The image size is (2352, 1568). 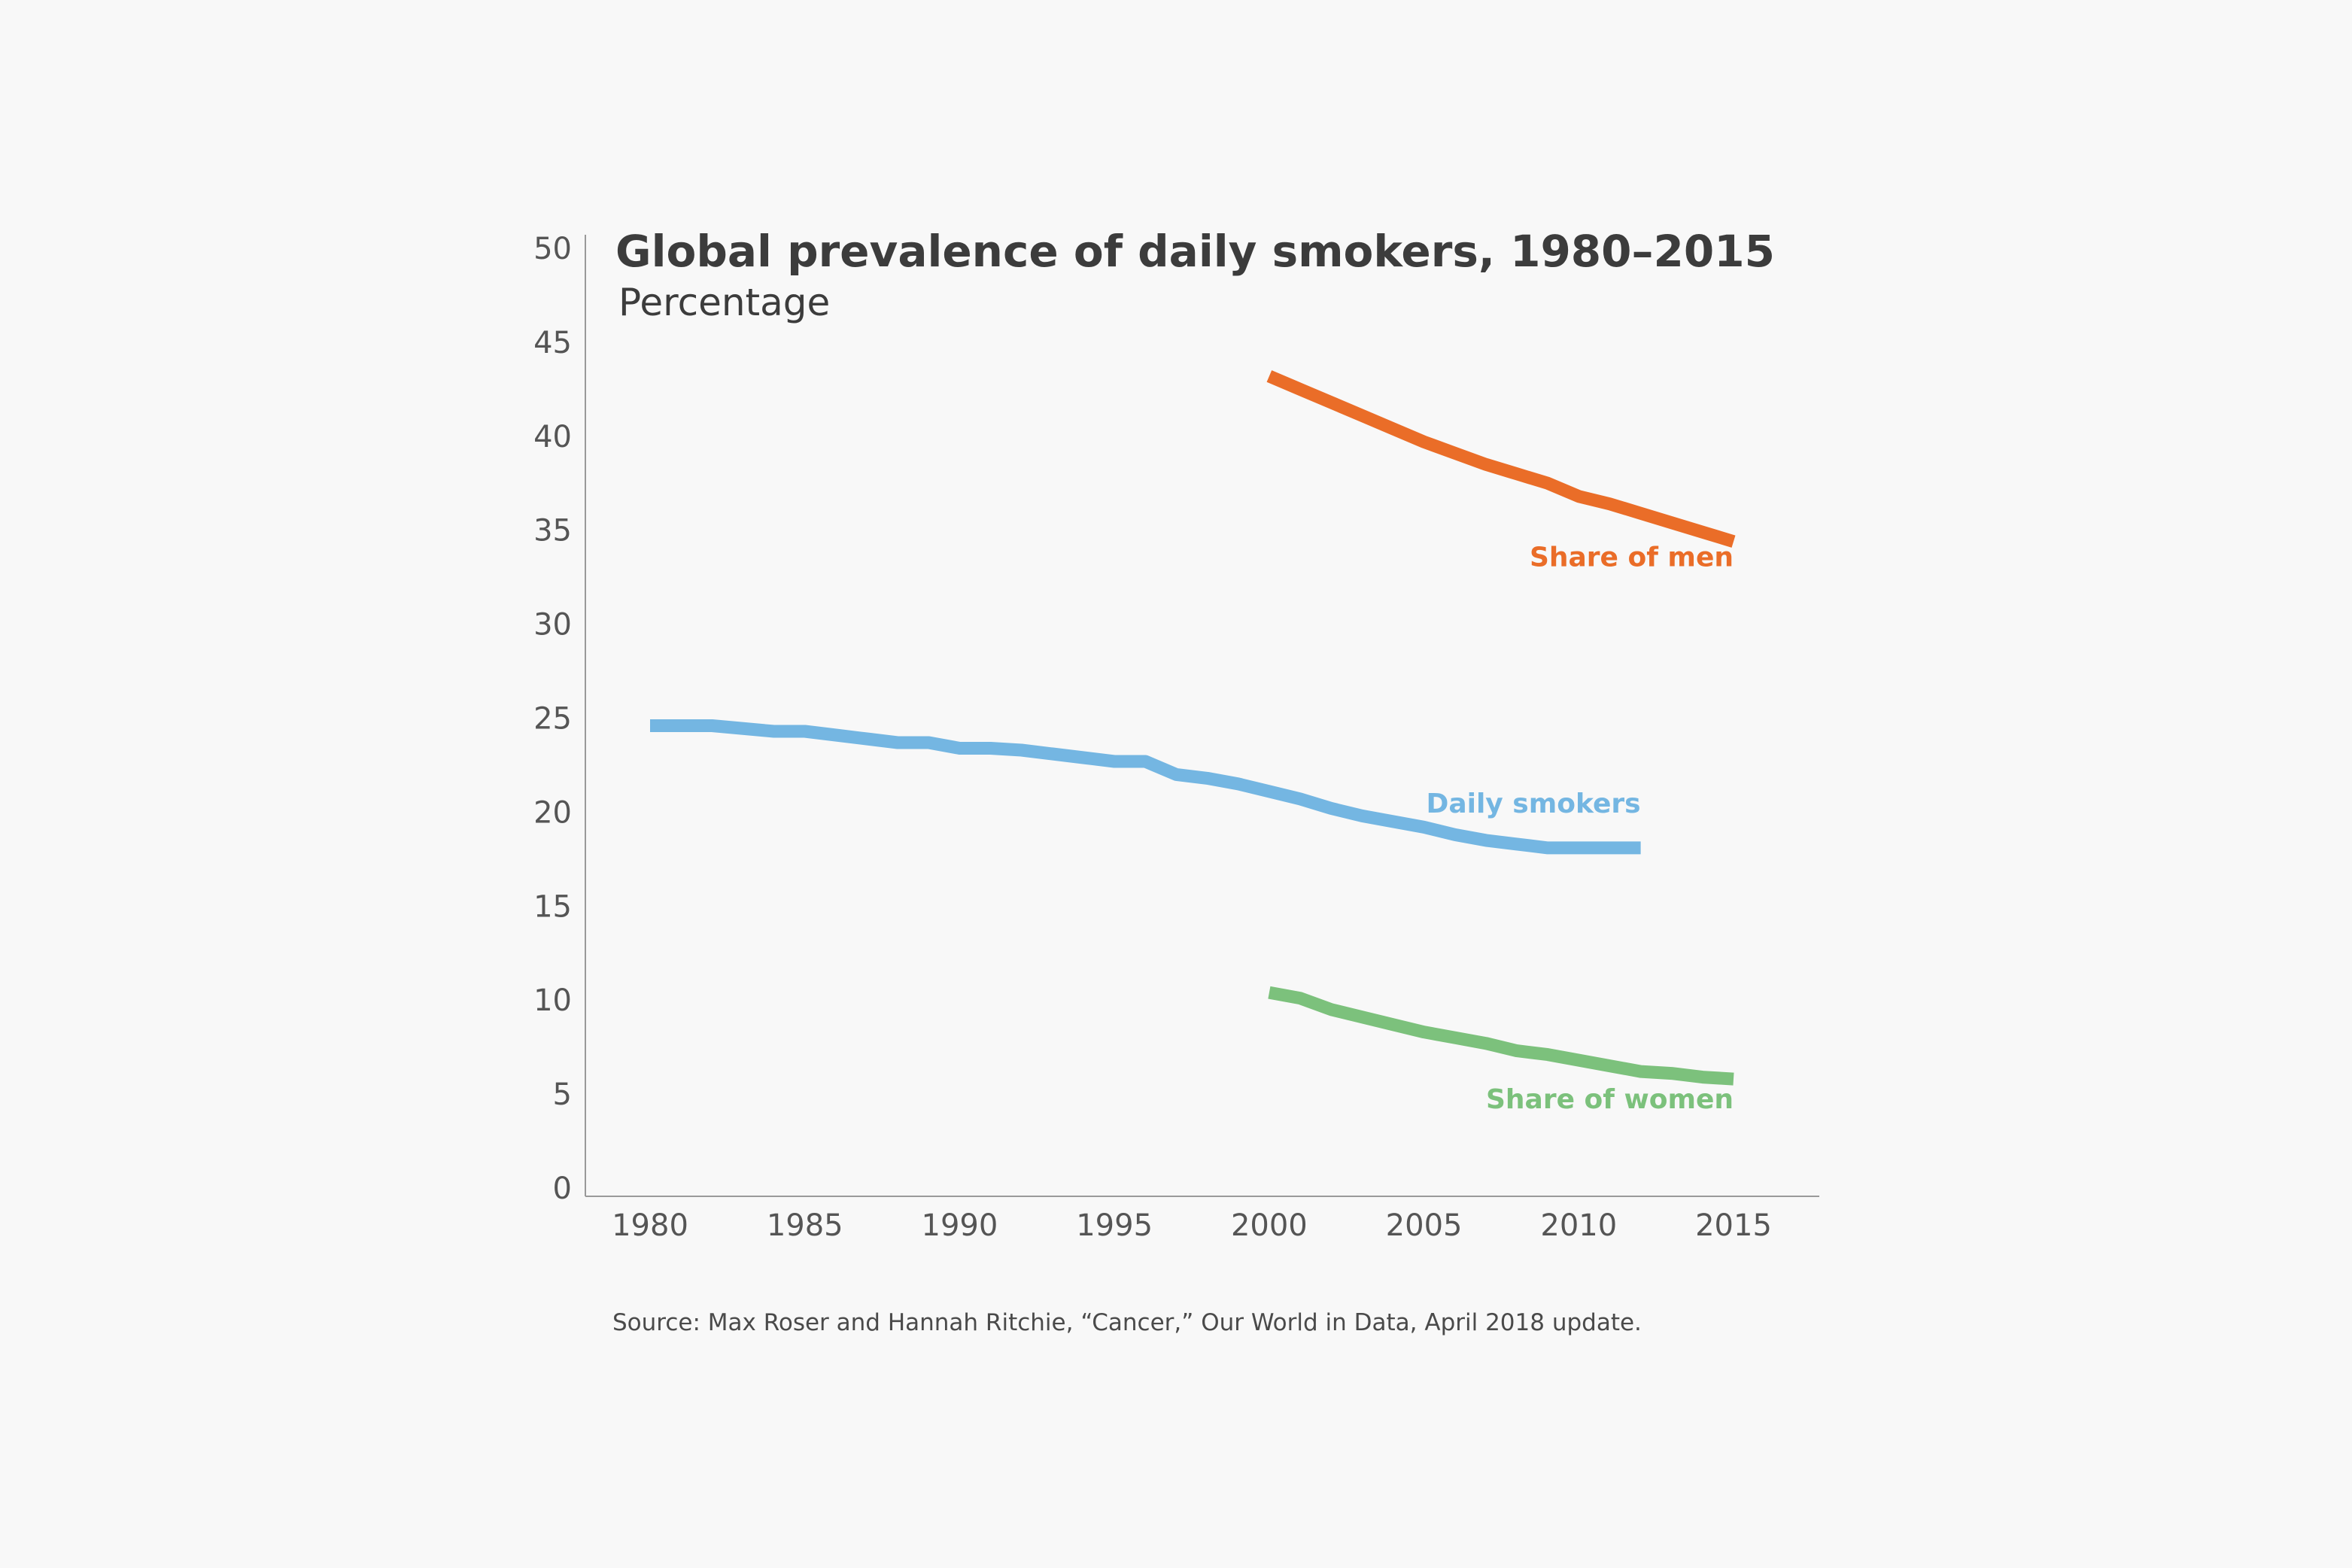 What do you see at coordinates (1269, 1225) in the screenshot?
I see `x-tick-label: 2000` at bounding box center [1269, 1225].